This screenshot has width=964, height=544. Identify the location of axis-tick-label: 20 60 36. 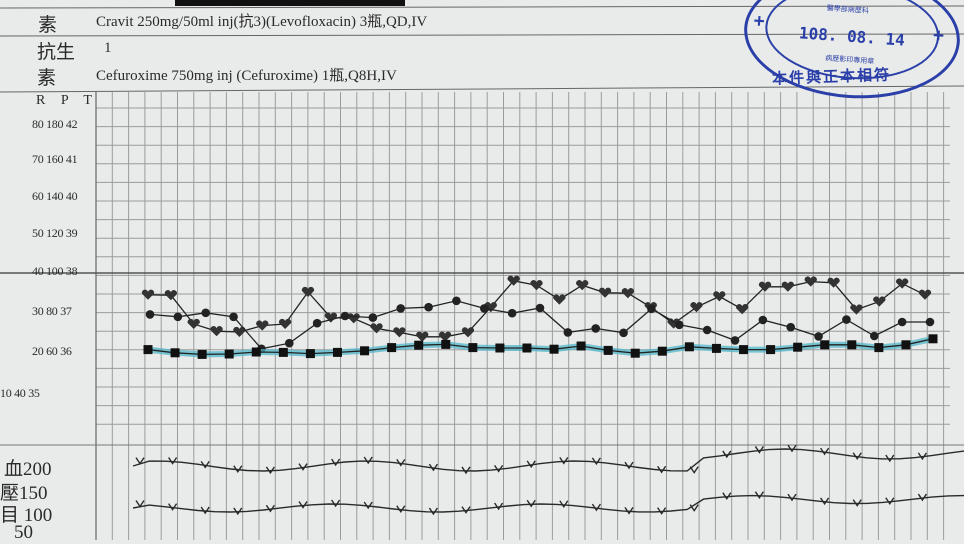
(52, 351).